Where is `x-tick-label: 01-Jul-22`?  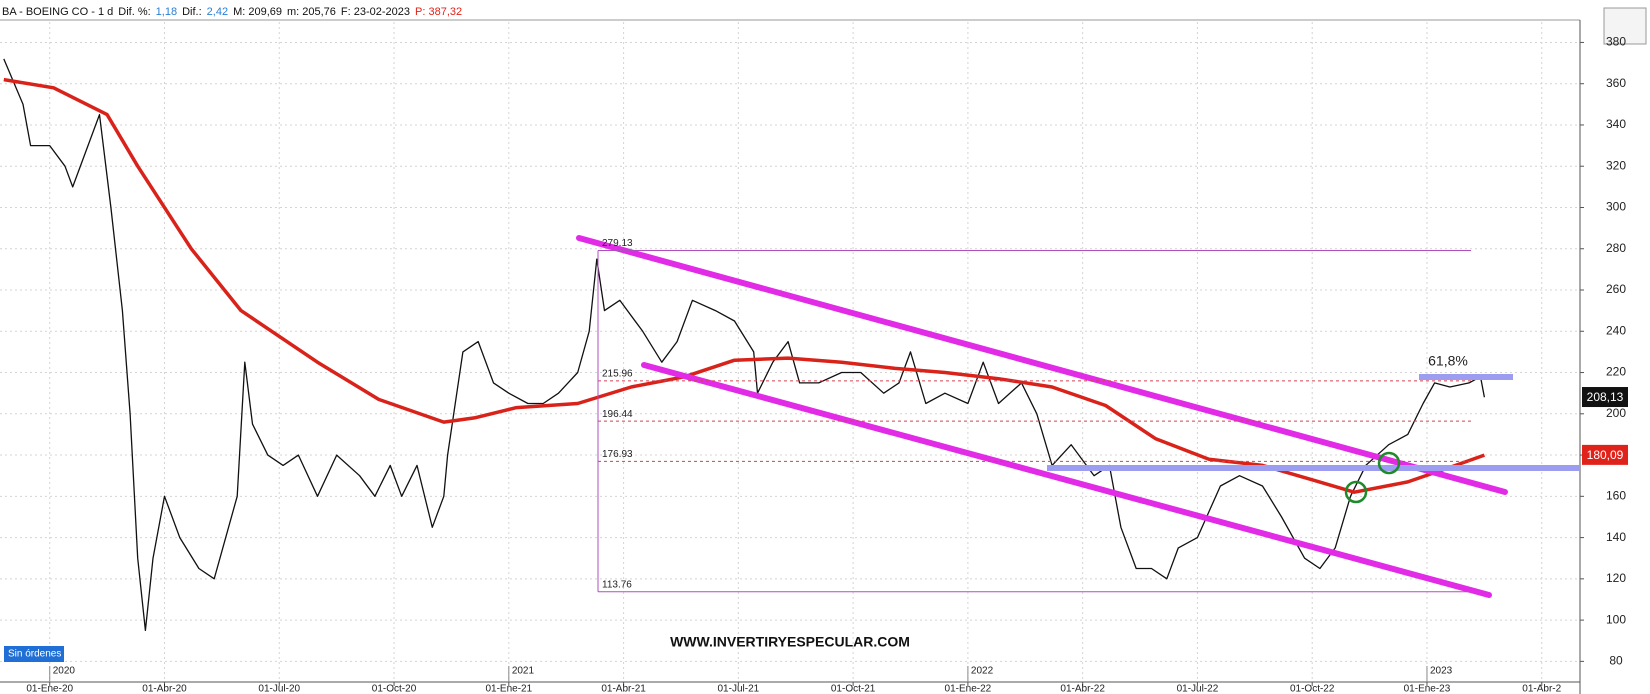
x-tick-label: 01-Jul-22 is located at coordinates (1198, 689).